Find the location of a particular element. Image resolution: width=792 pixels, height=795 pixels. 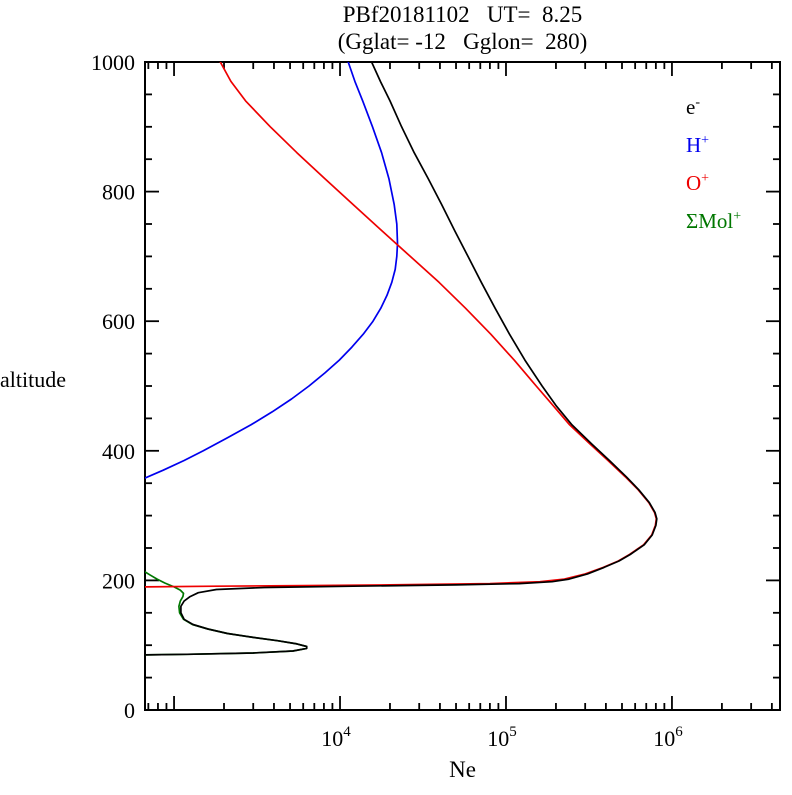

y-tick-label: 400 is located at coordinates (118, 451).